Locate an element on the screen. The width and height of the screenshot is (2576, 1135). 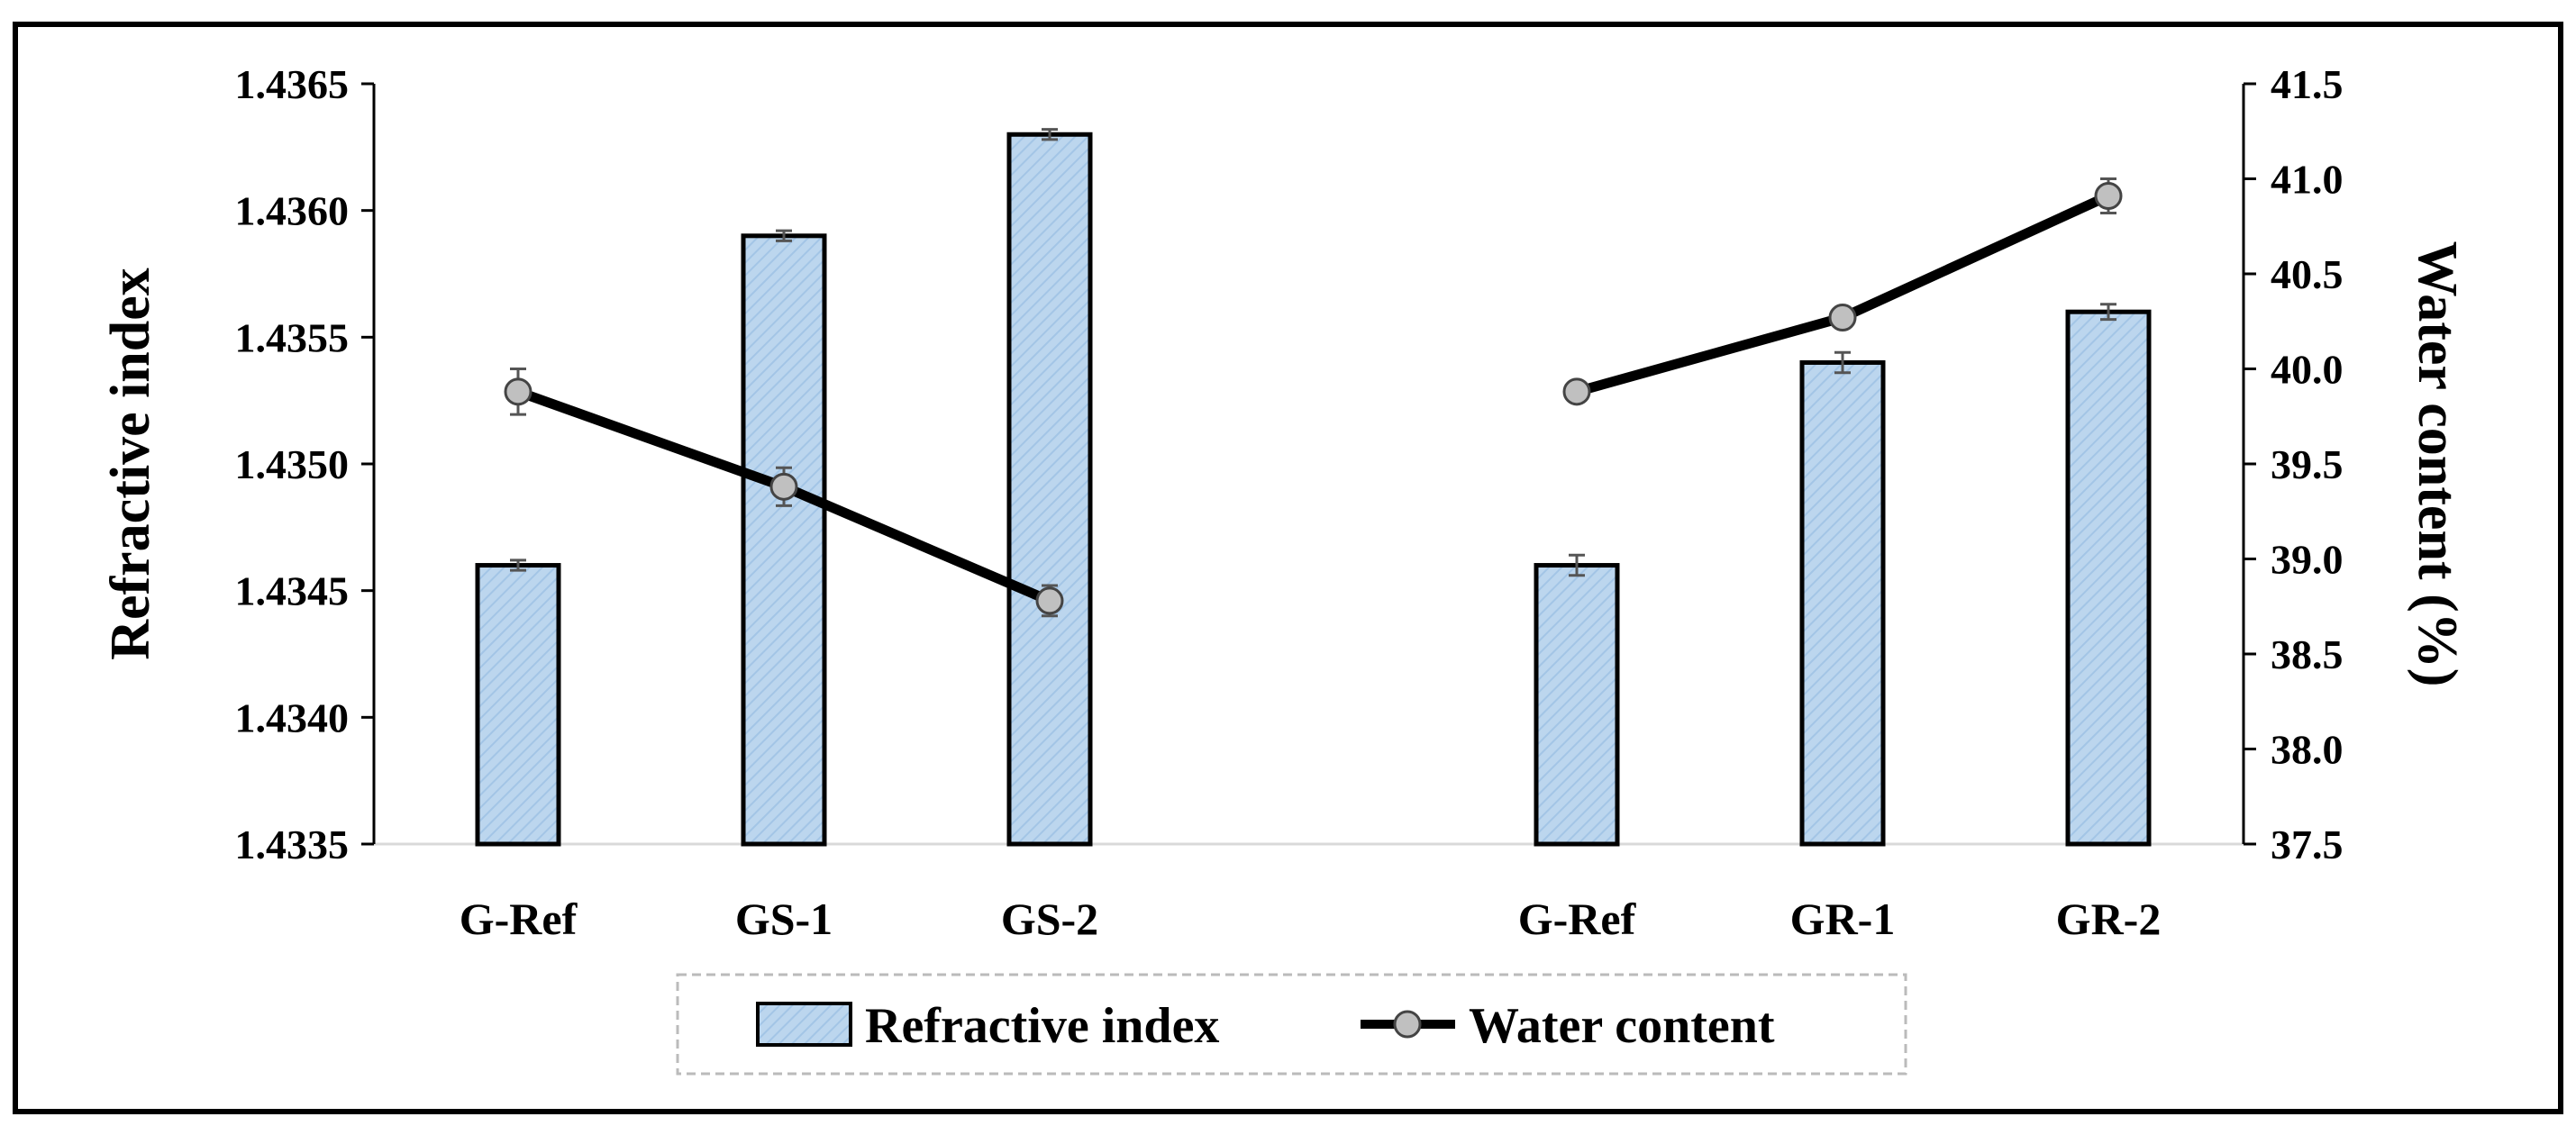
y-right-tick-label: 38.5 is located at coordinates (2307, 654).